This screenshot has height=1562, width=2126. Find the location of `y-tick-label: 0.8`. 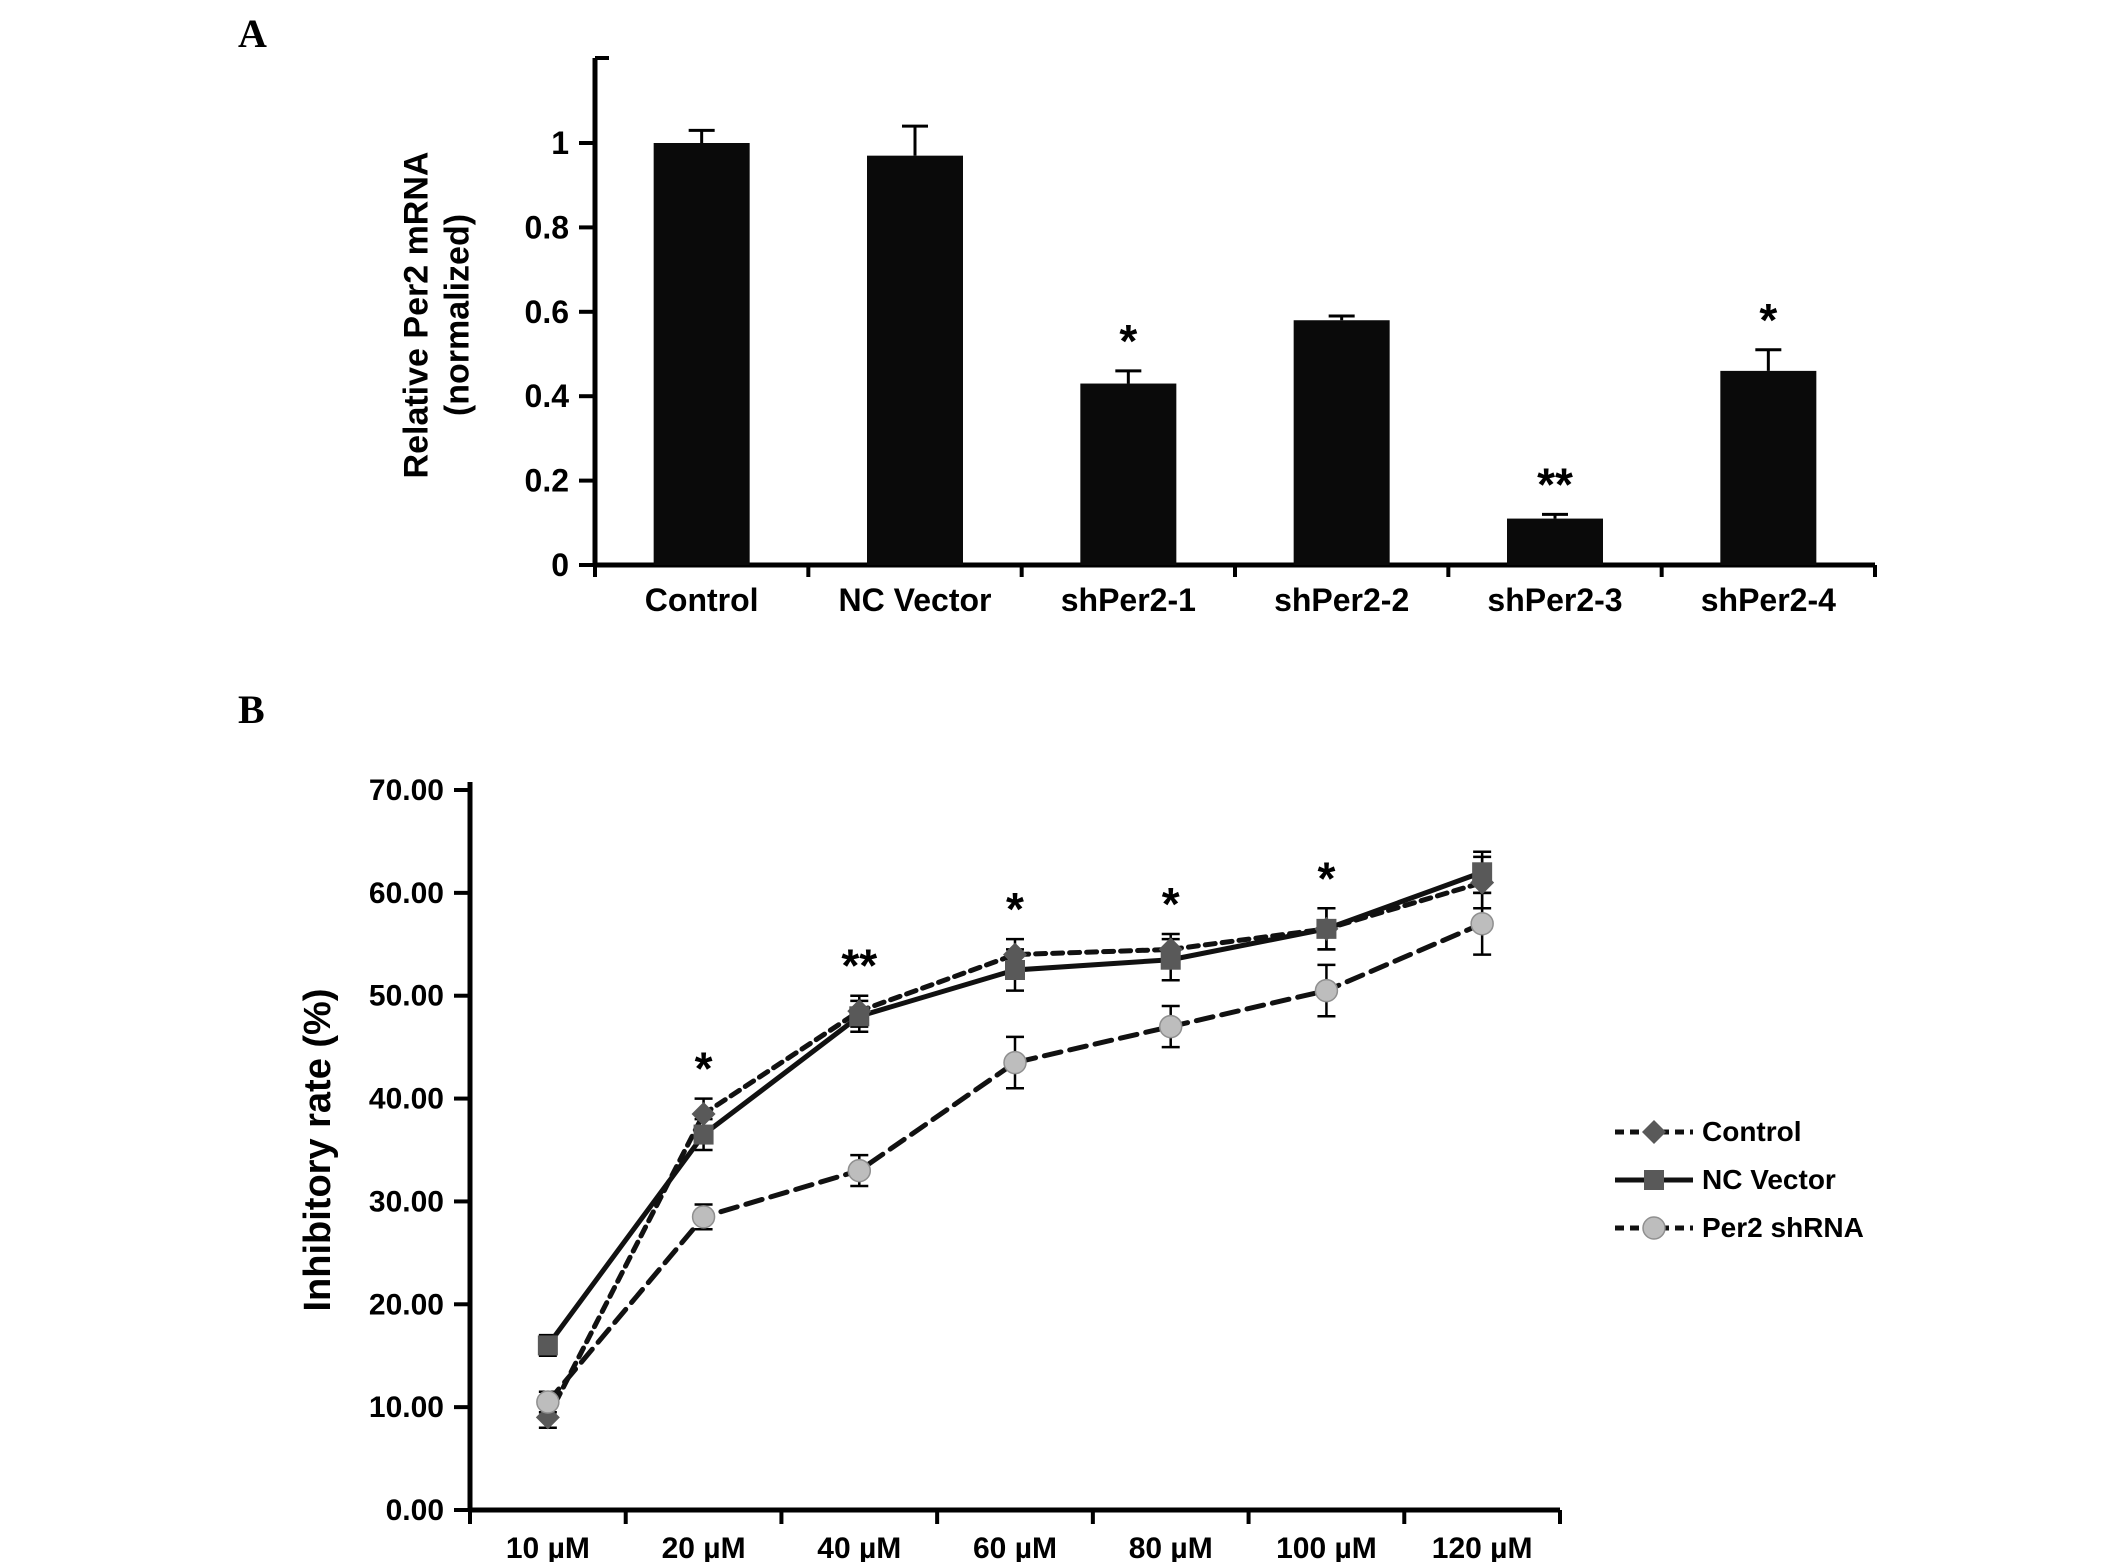

y-tick-label: 0.8 is located at coordinates (547, 227).